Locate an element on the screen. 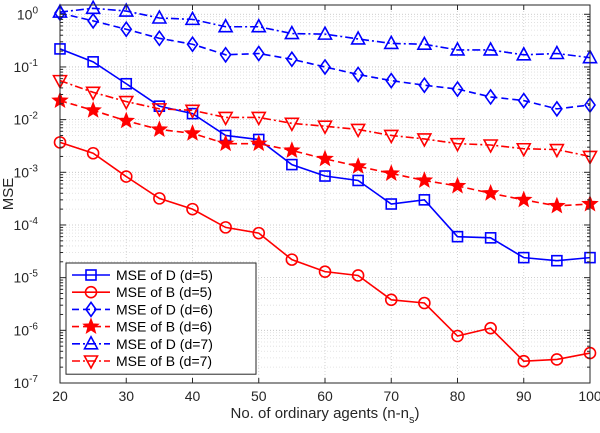 This screenshot has height=433, width=600. y-tick-label: 10⁻⁵ is located at coordinates (26, 277).